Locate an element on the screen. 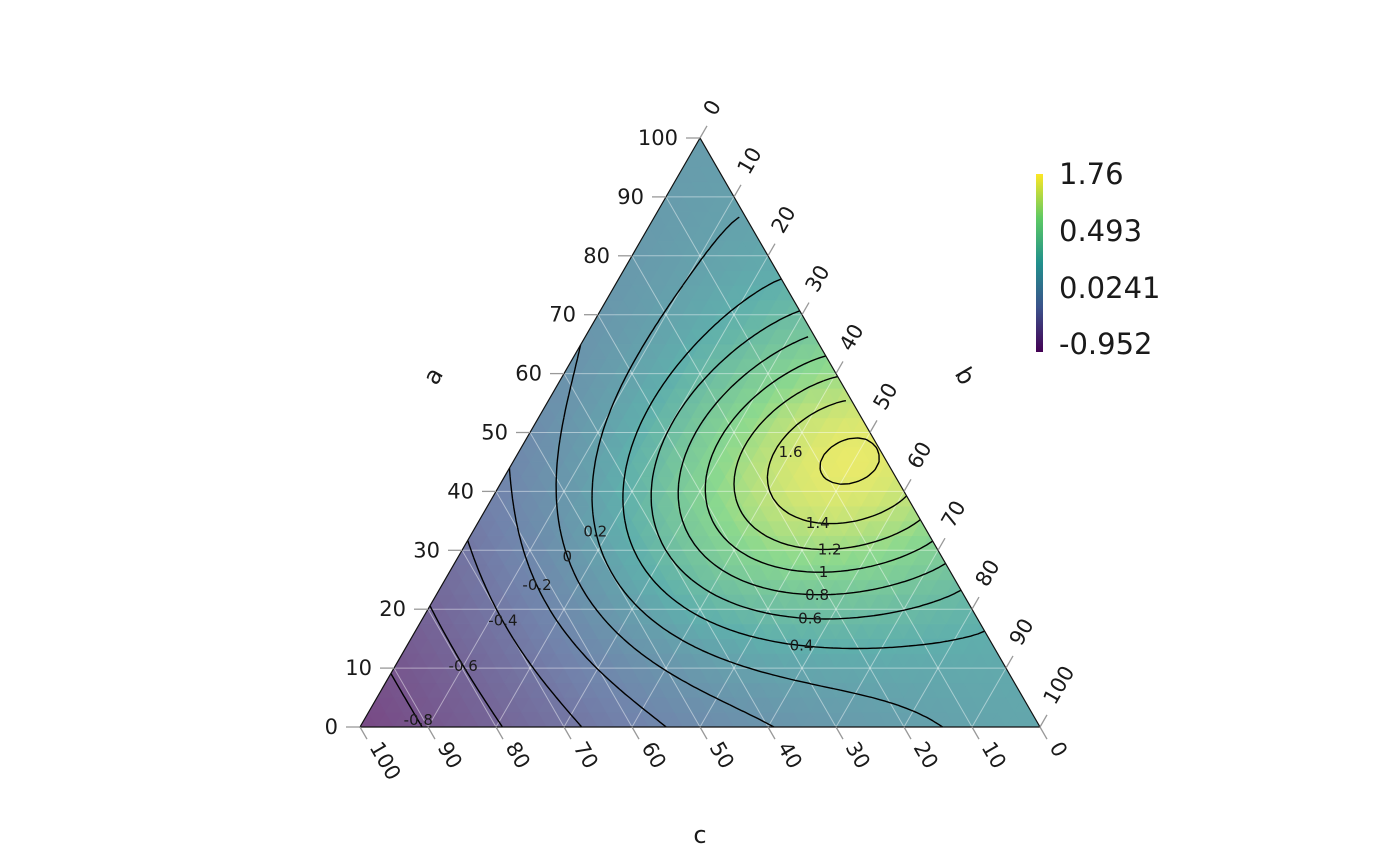  legend-label-min: -0.952 is located at coordinates (1106, 344).